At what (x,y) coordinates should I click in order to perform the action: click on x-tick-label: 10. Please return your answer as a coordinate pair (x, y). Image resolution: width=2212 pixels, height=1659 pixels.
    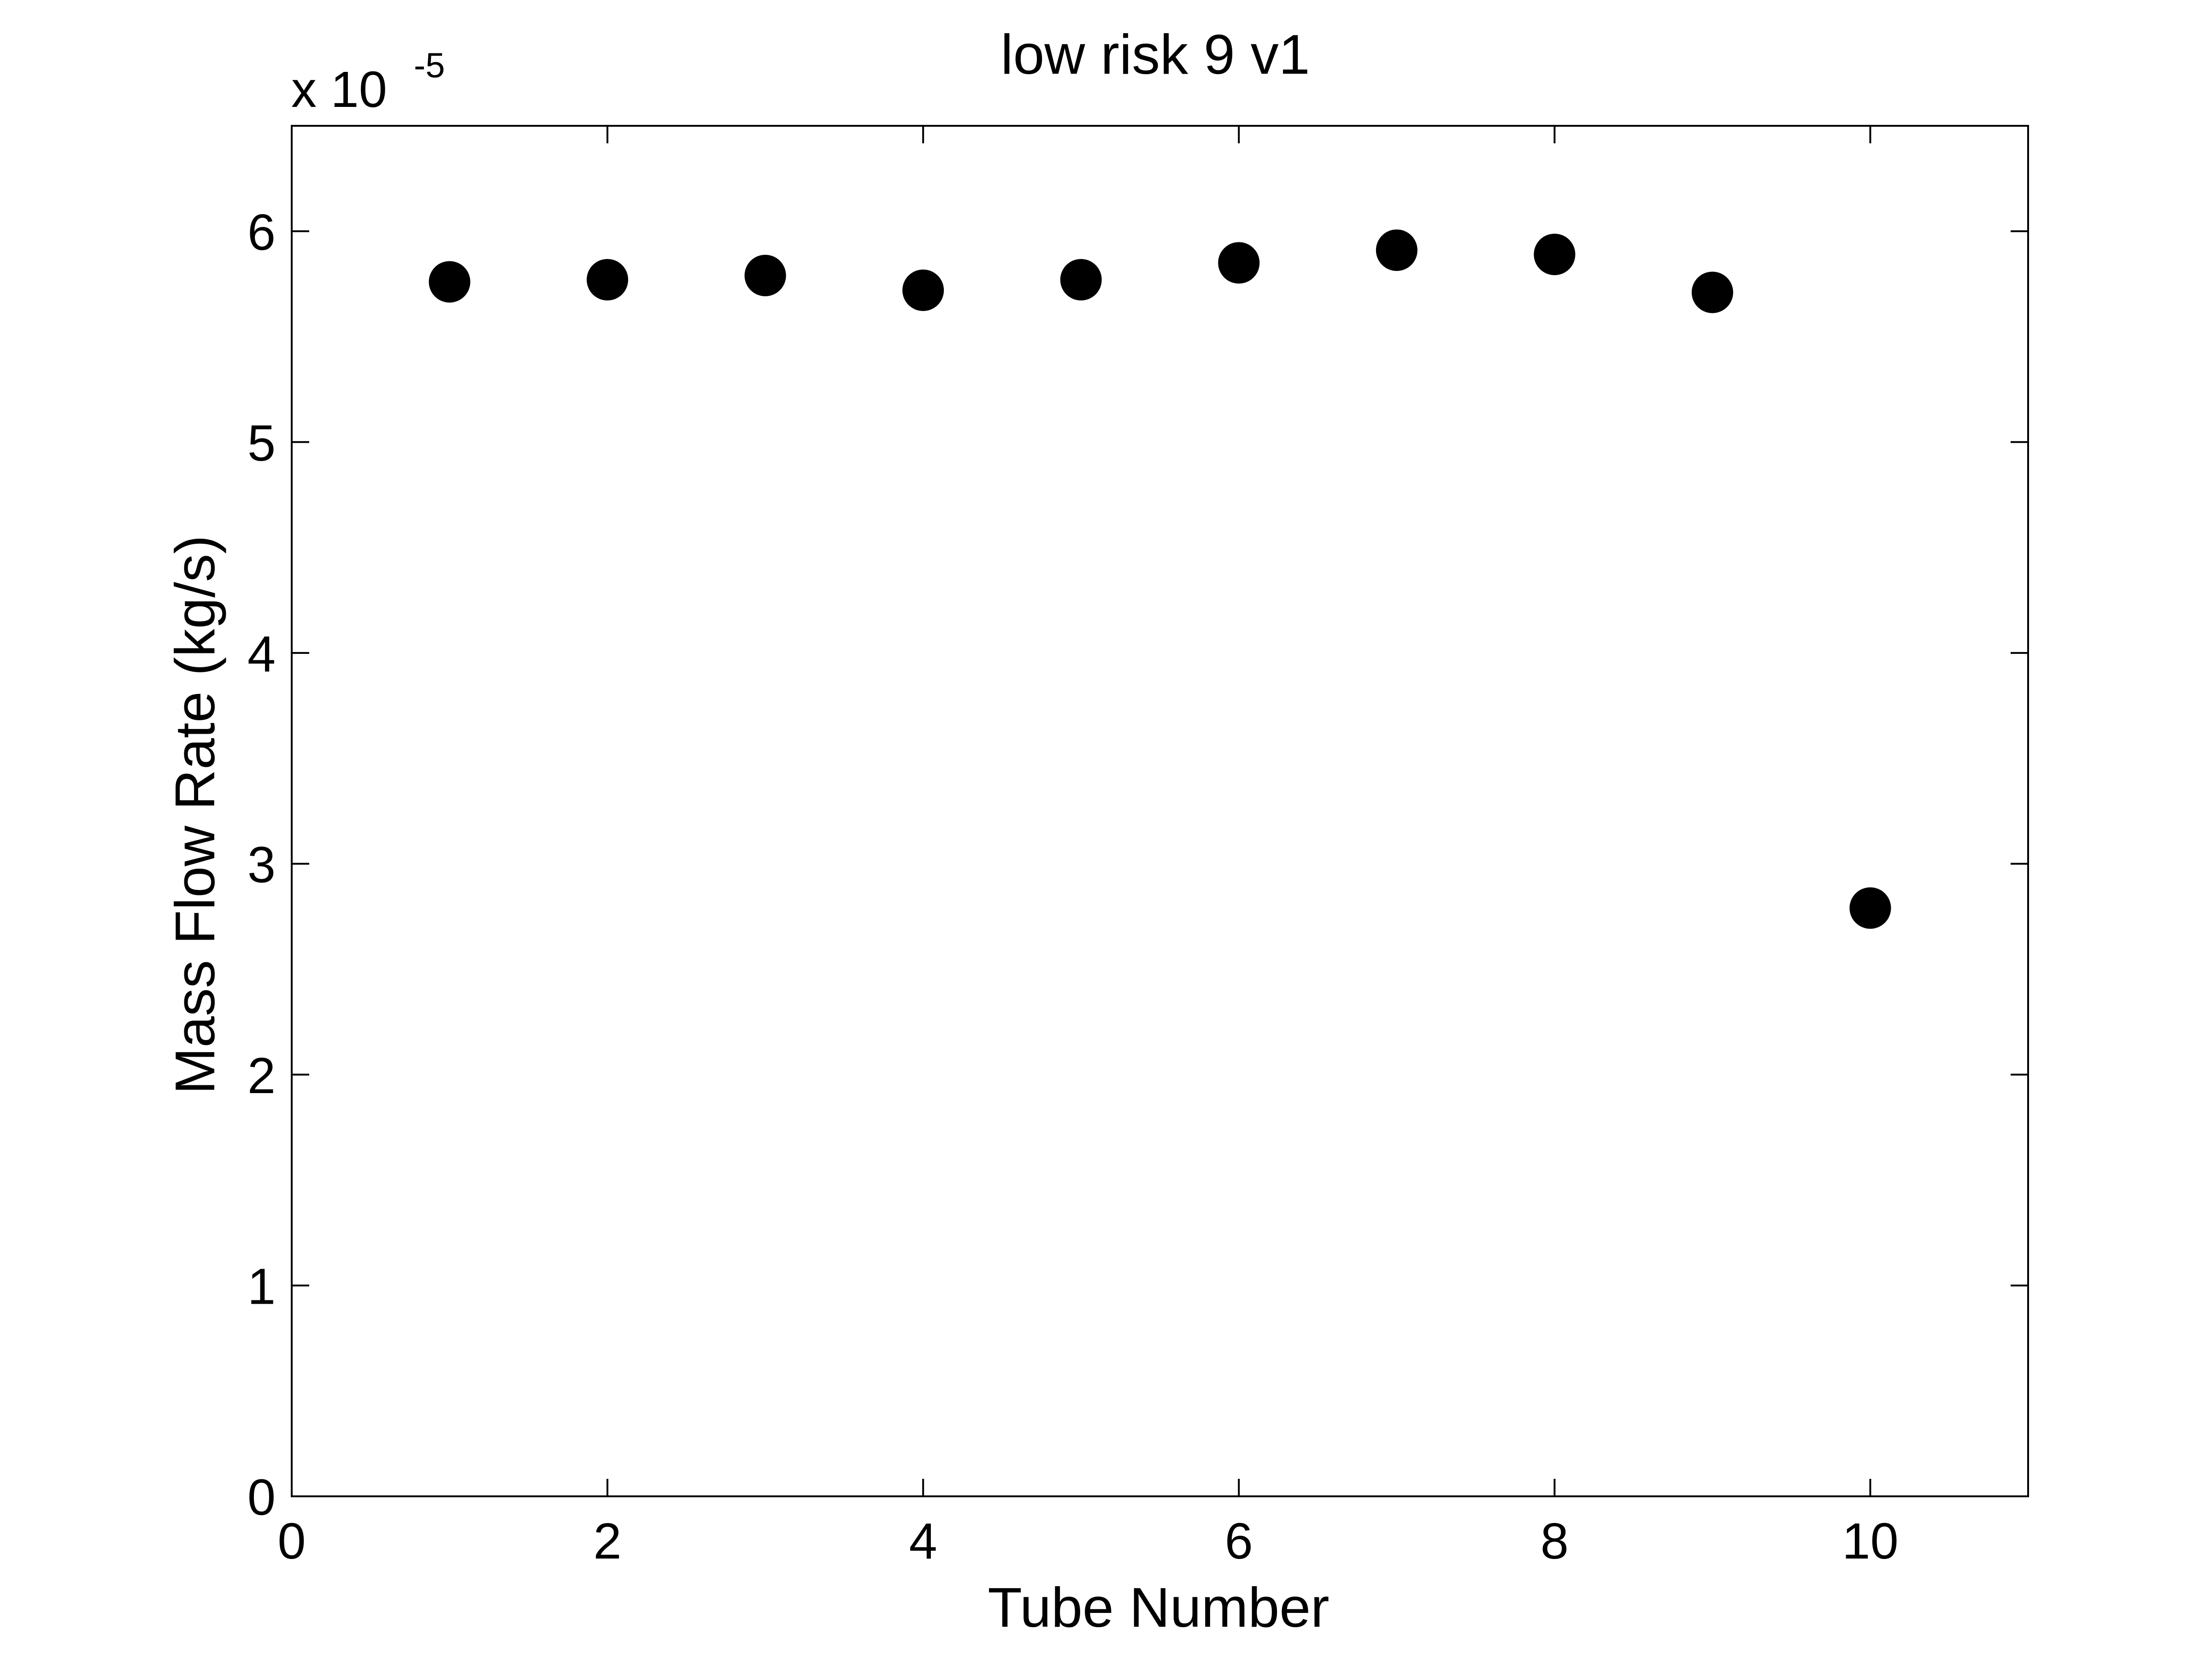
    Looking at the image, I should click on (1870, 1541).